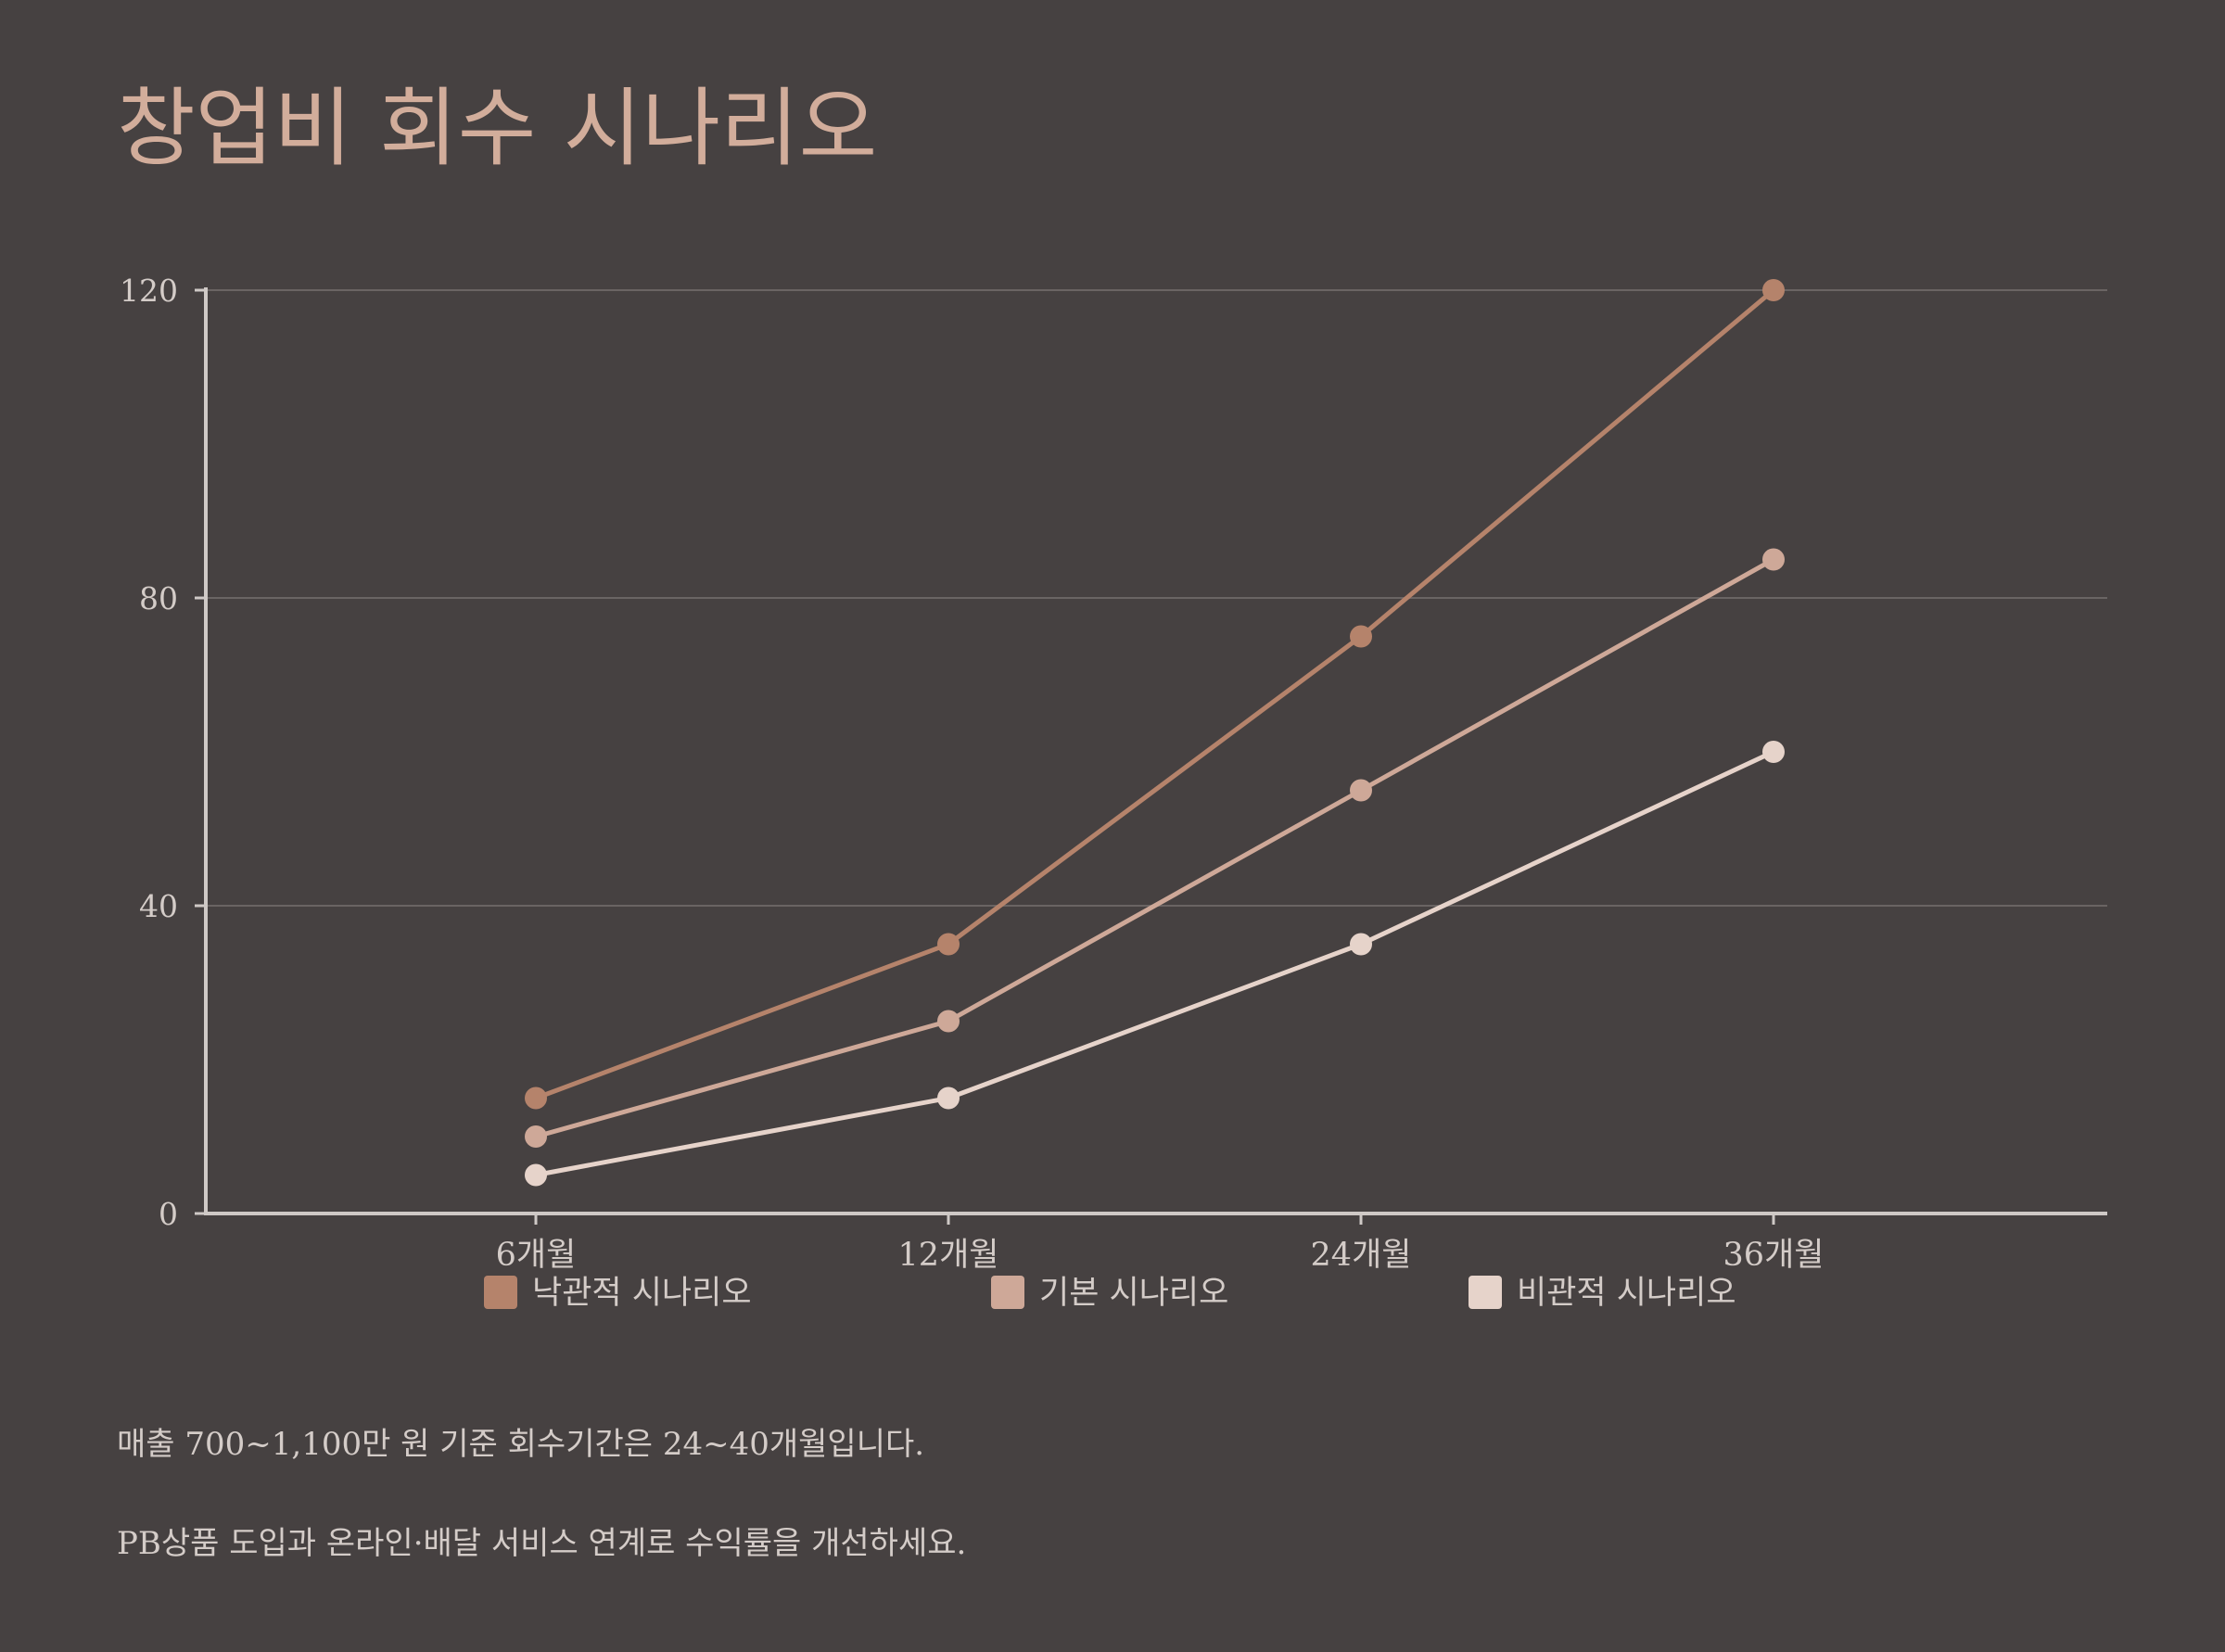  What do you see at coordinates (497, 128) in the screenshot?
I see `page-title: 창업비 회수 시나리오` at bounding box center [497, 128].